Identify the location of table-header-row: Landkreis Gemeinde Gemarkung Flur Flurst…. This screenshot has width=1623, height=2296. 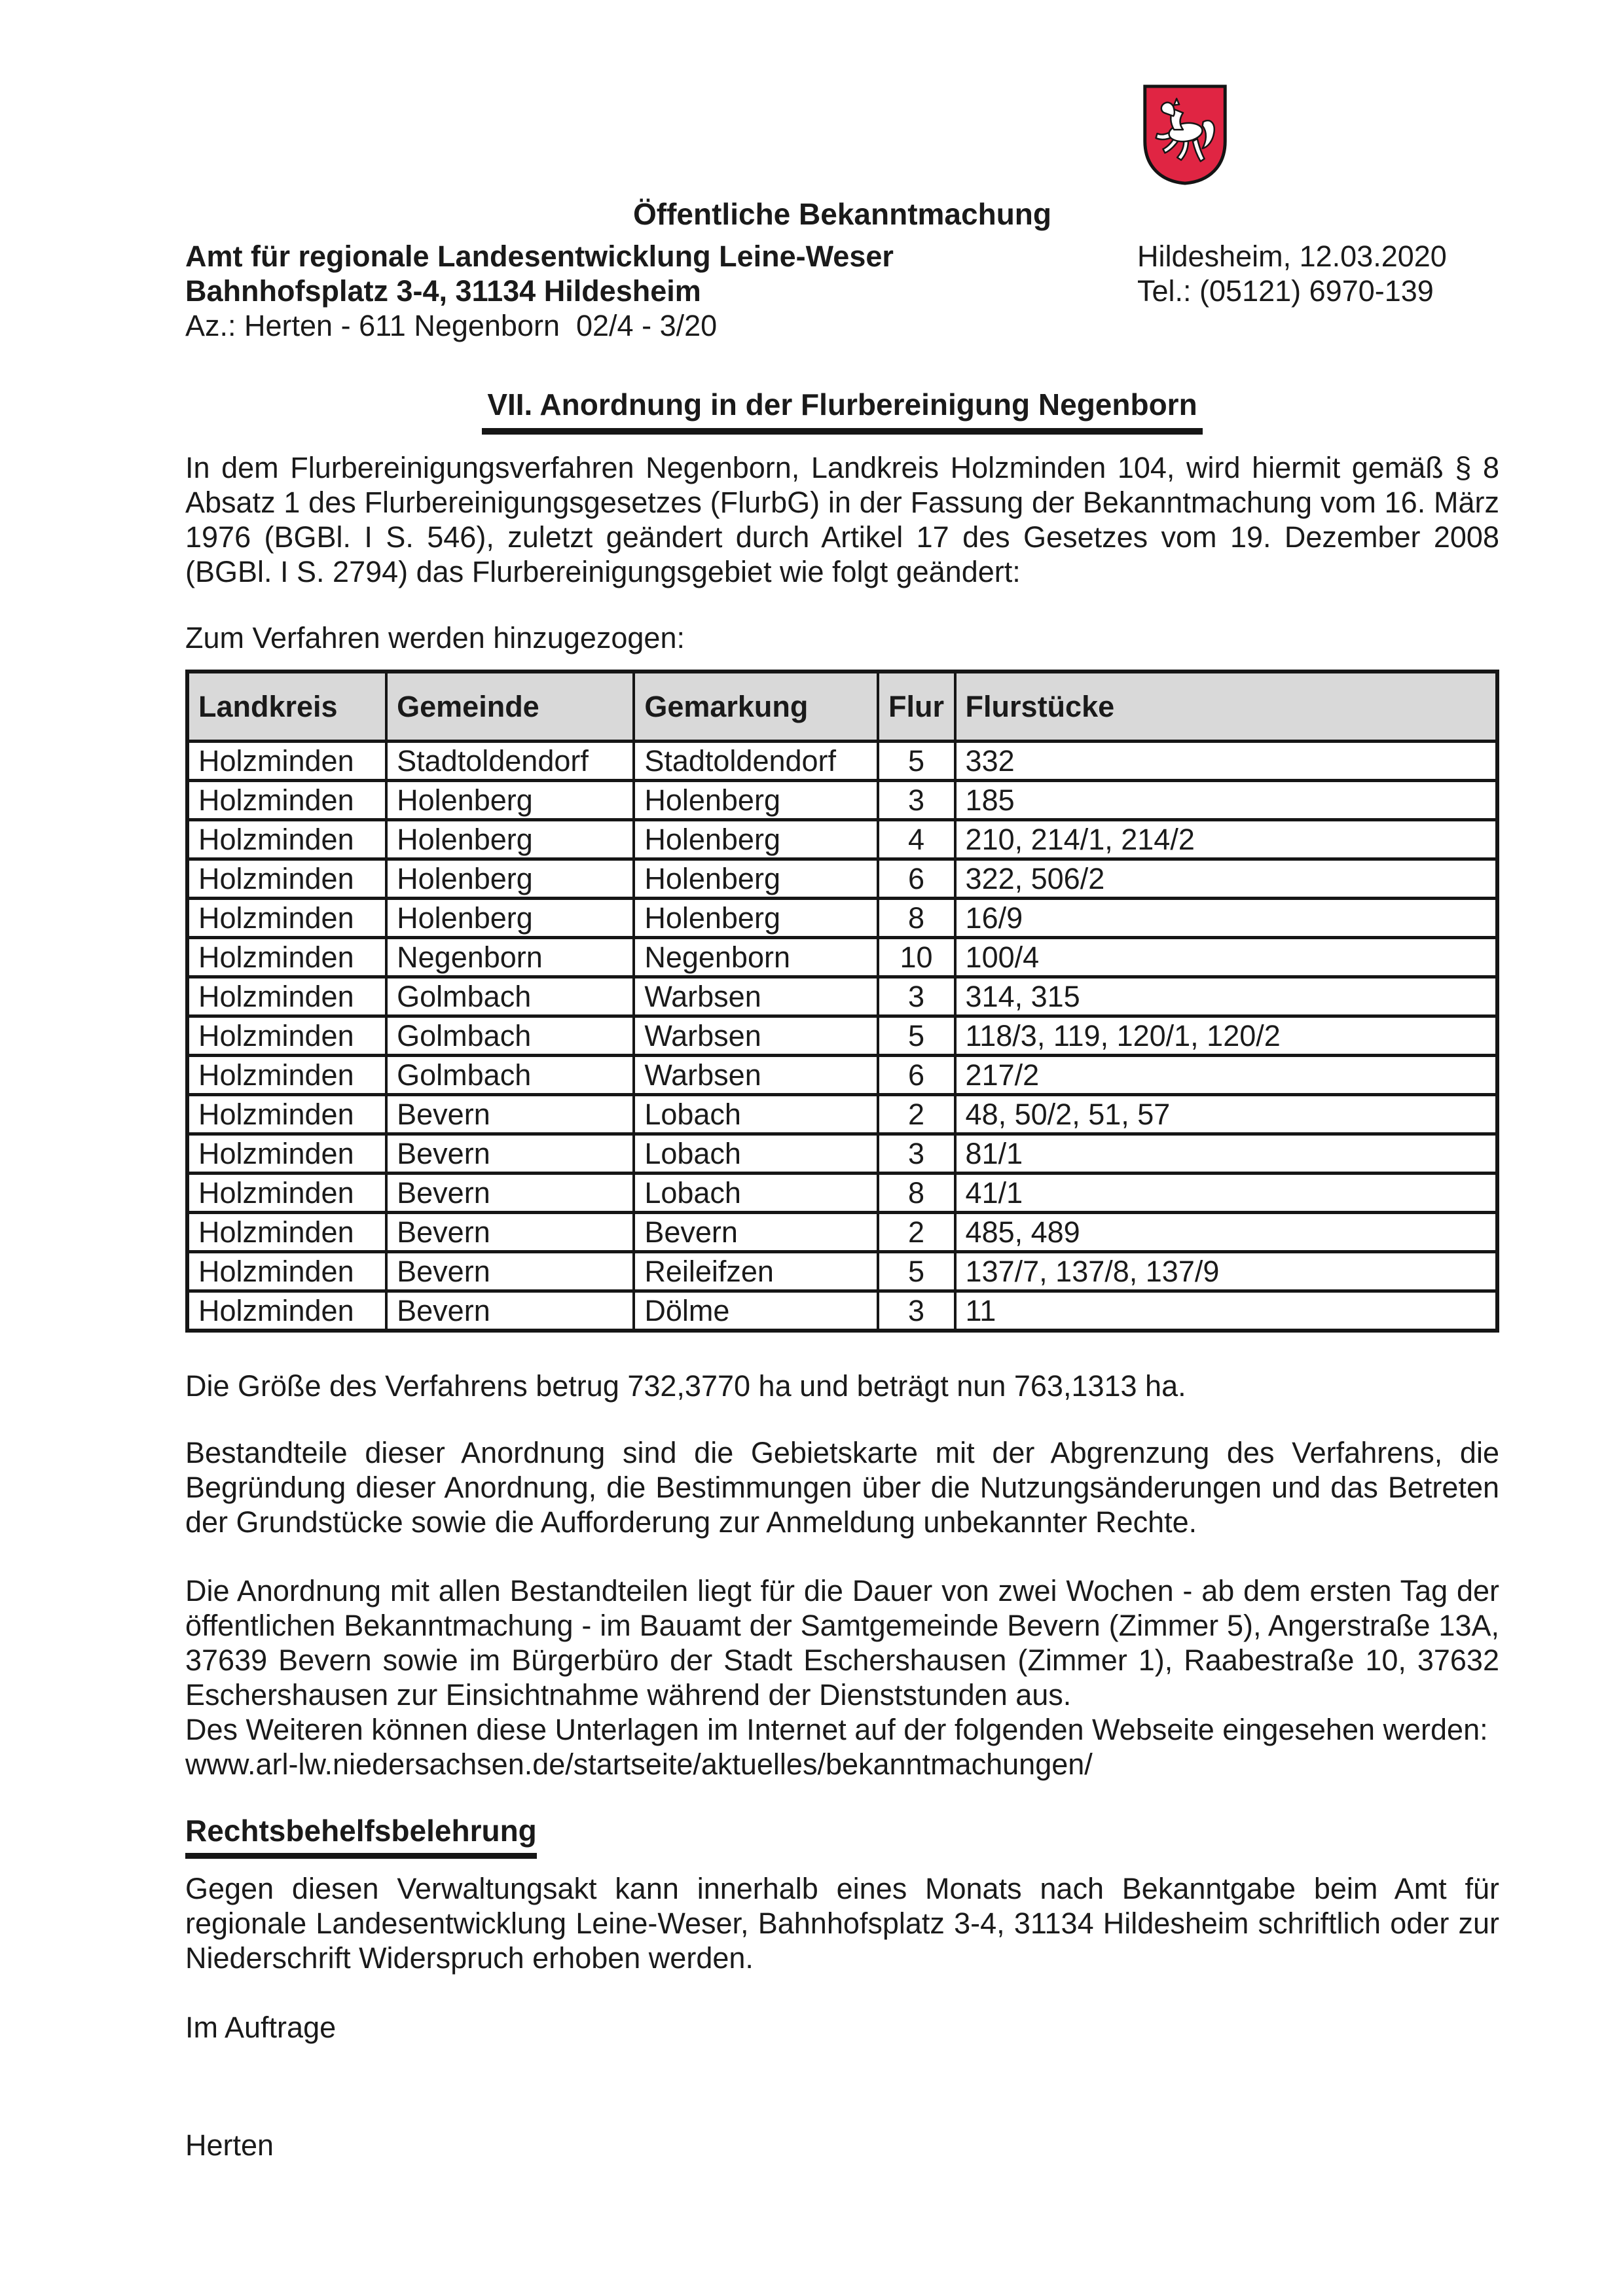
(842, 706).